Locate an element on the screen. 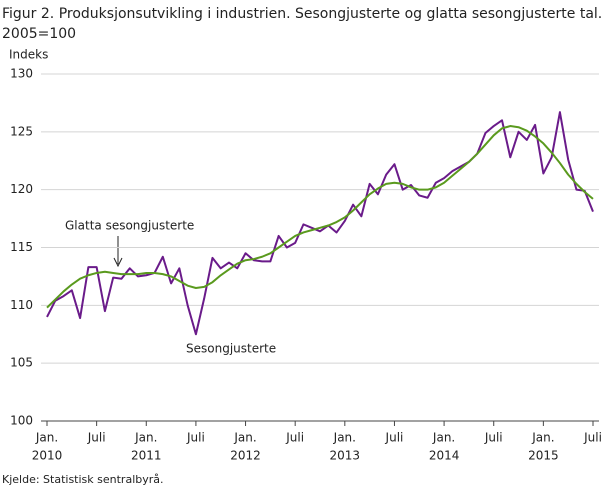 The width and height of the screenshot is (610, 489). y-tick-label: 120 is located at coordinates (21, 189).